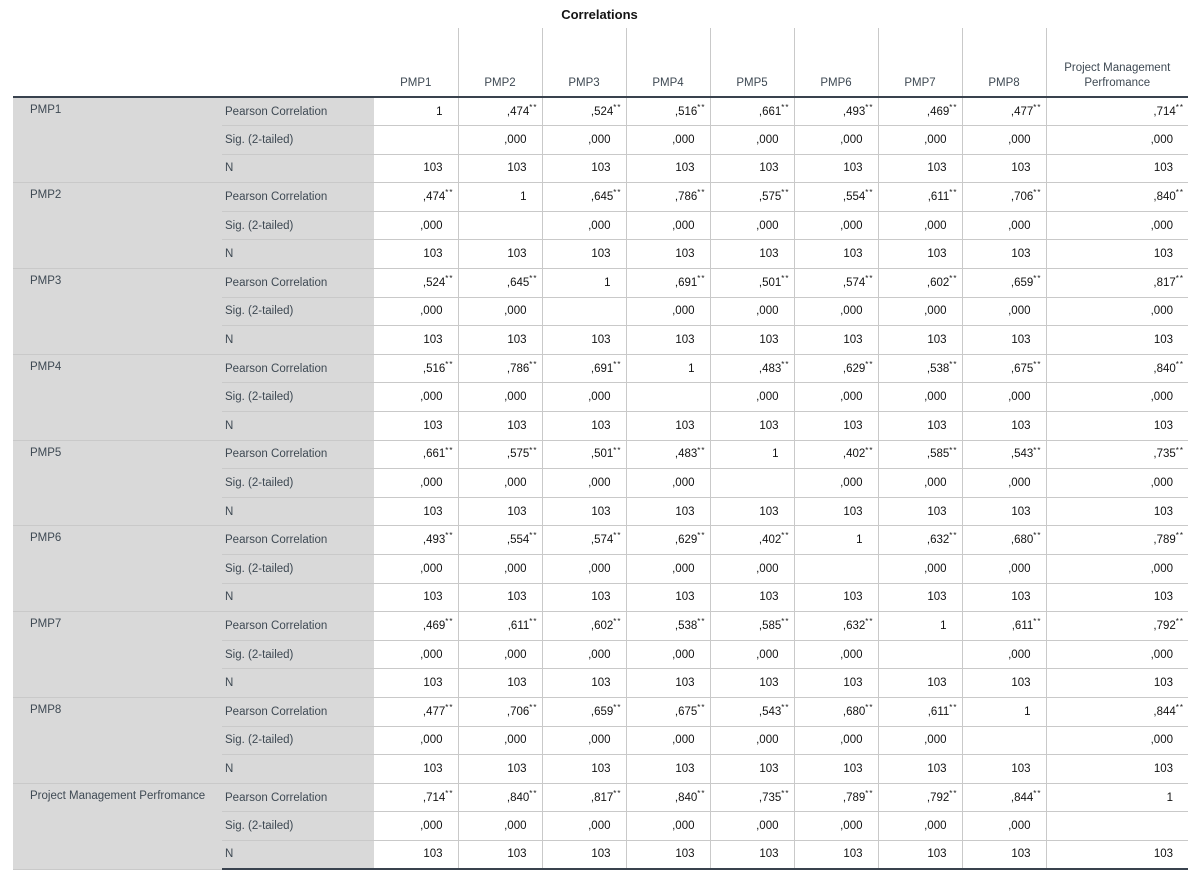 This screenshot has width=1197, height=870. I want to click on value-cell: ,501**, so click(751, 283).